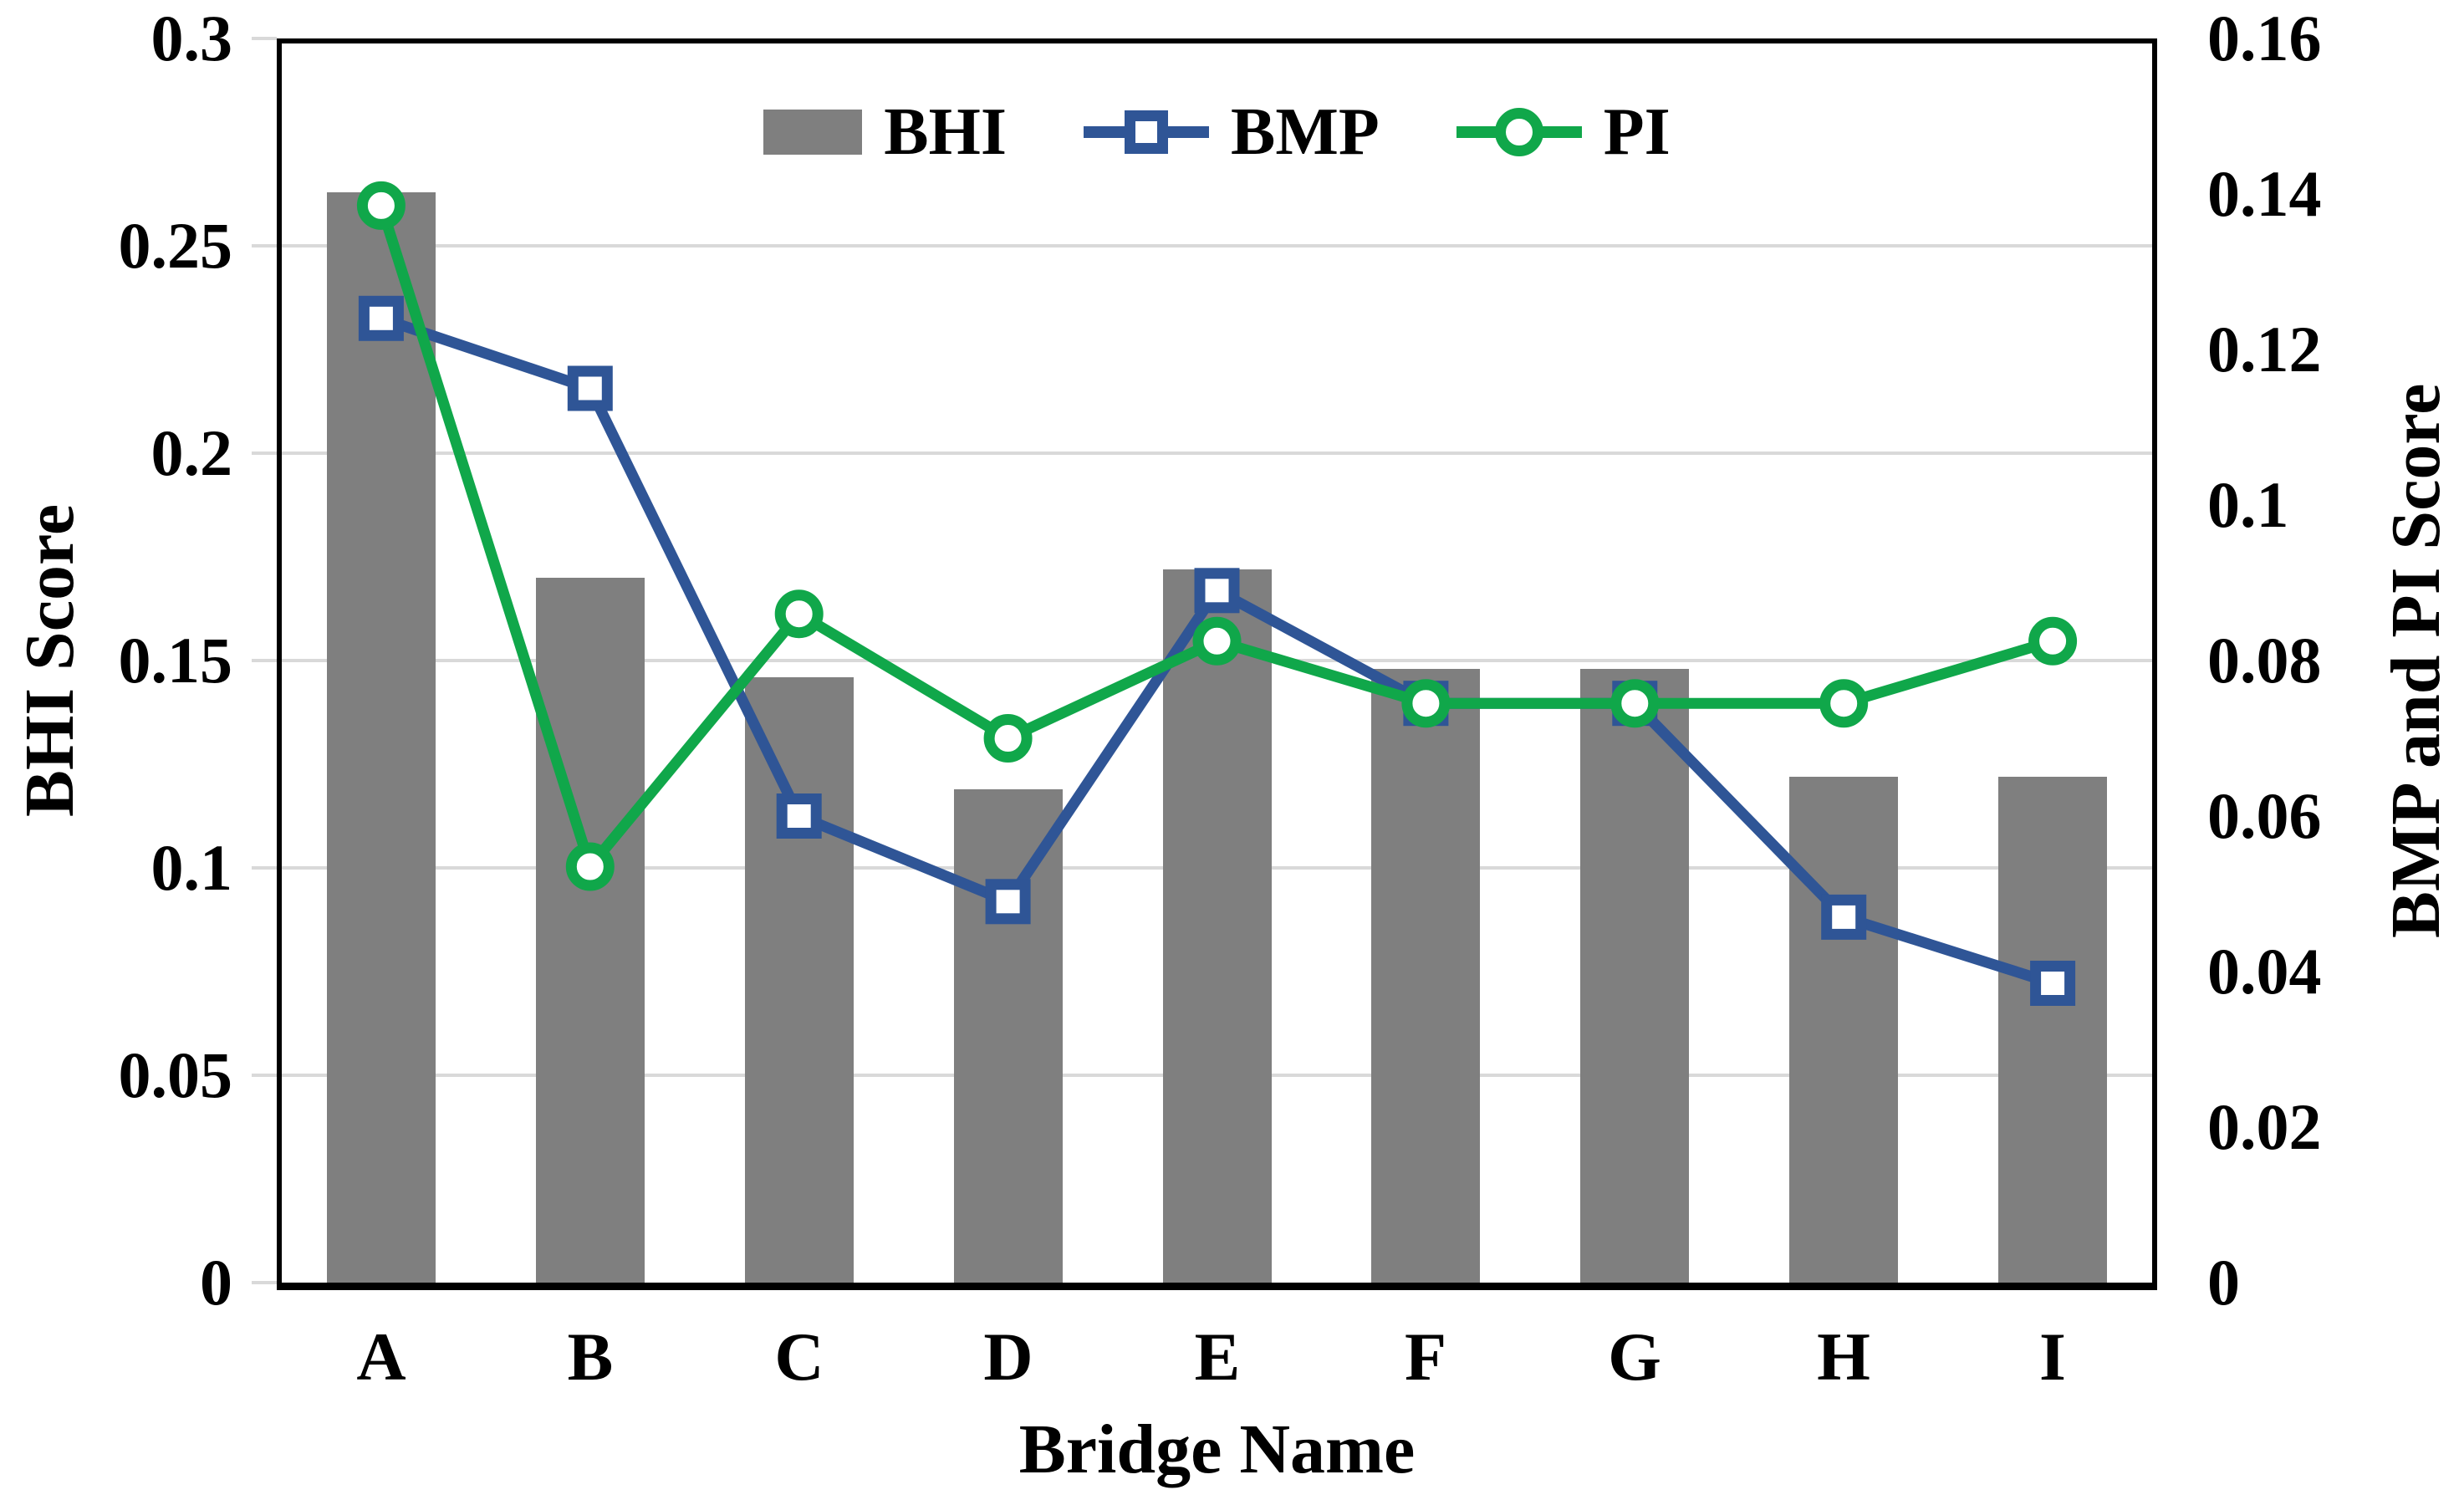 This screenshot has width=2464, height=1500. I want to click on bar-G, so click(1634, 976).